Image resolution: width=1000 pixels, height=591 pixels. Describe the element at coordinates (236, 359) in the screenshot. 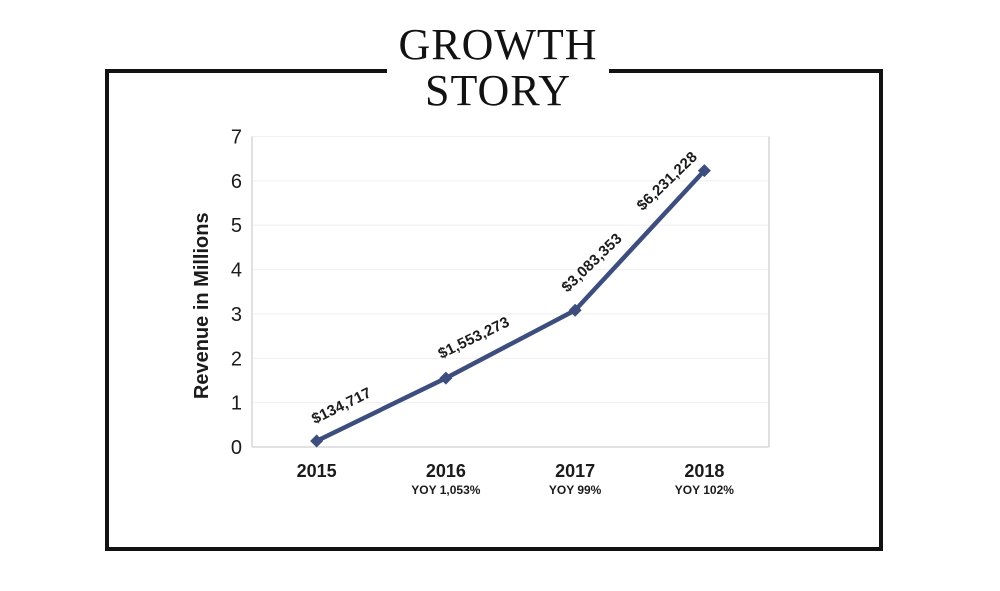

I see `y-tick-label: 2` at that location.